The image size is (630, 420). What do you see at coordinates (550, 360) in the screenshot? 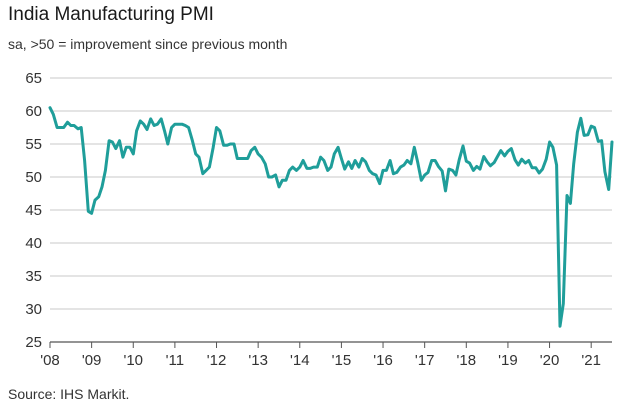
I see `x-tick-label: '20` at bounding box center [550, 360].